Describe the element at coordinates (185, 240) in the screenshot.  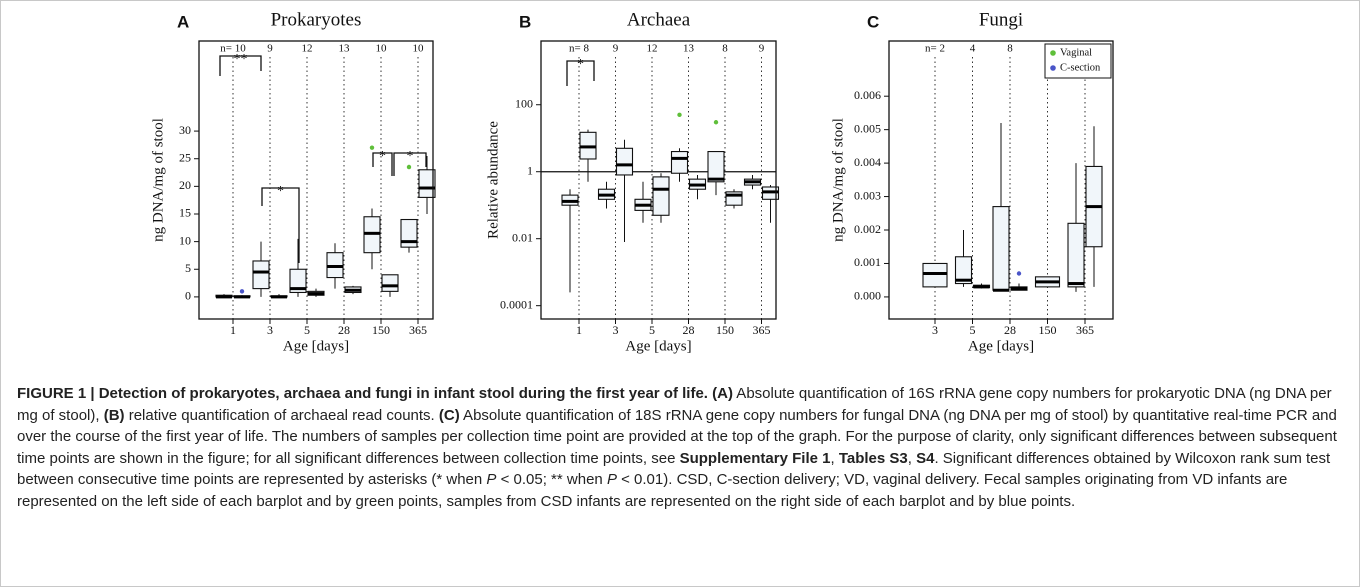
I see `y-tick-label: 10` at that location.